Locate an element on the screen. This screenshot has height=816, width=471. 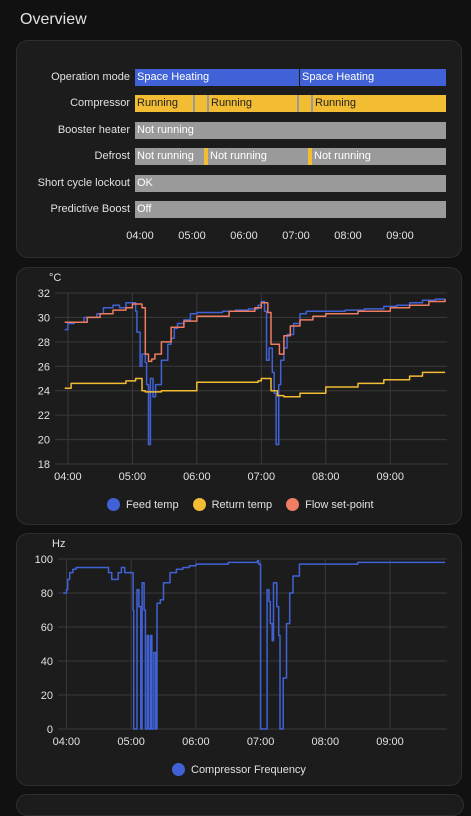
y-tick-label: 100 is located at coordinates (44, 560).